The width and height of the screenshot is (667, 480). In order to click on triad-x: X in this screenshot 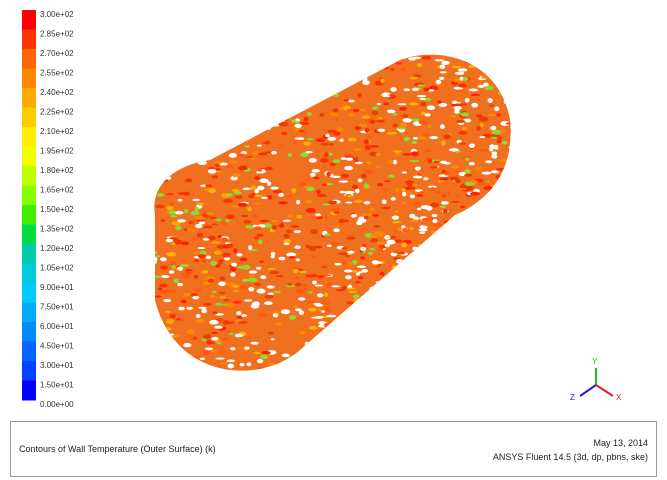, I will do `click(619, 397)`.